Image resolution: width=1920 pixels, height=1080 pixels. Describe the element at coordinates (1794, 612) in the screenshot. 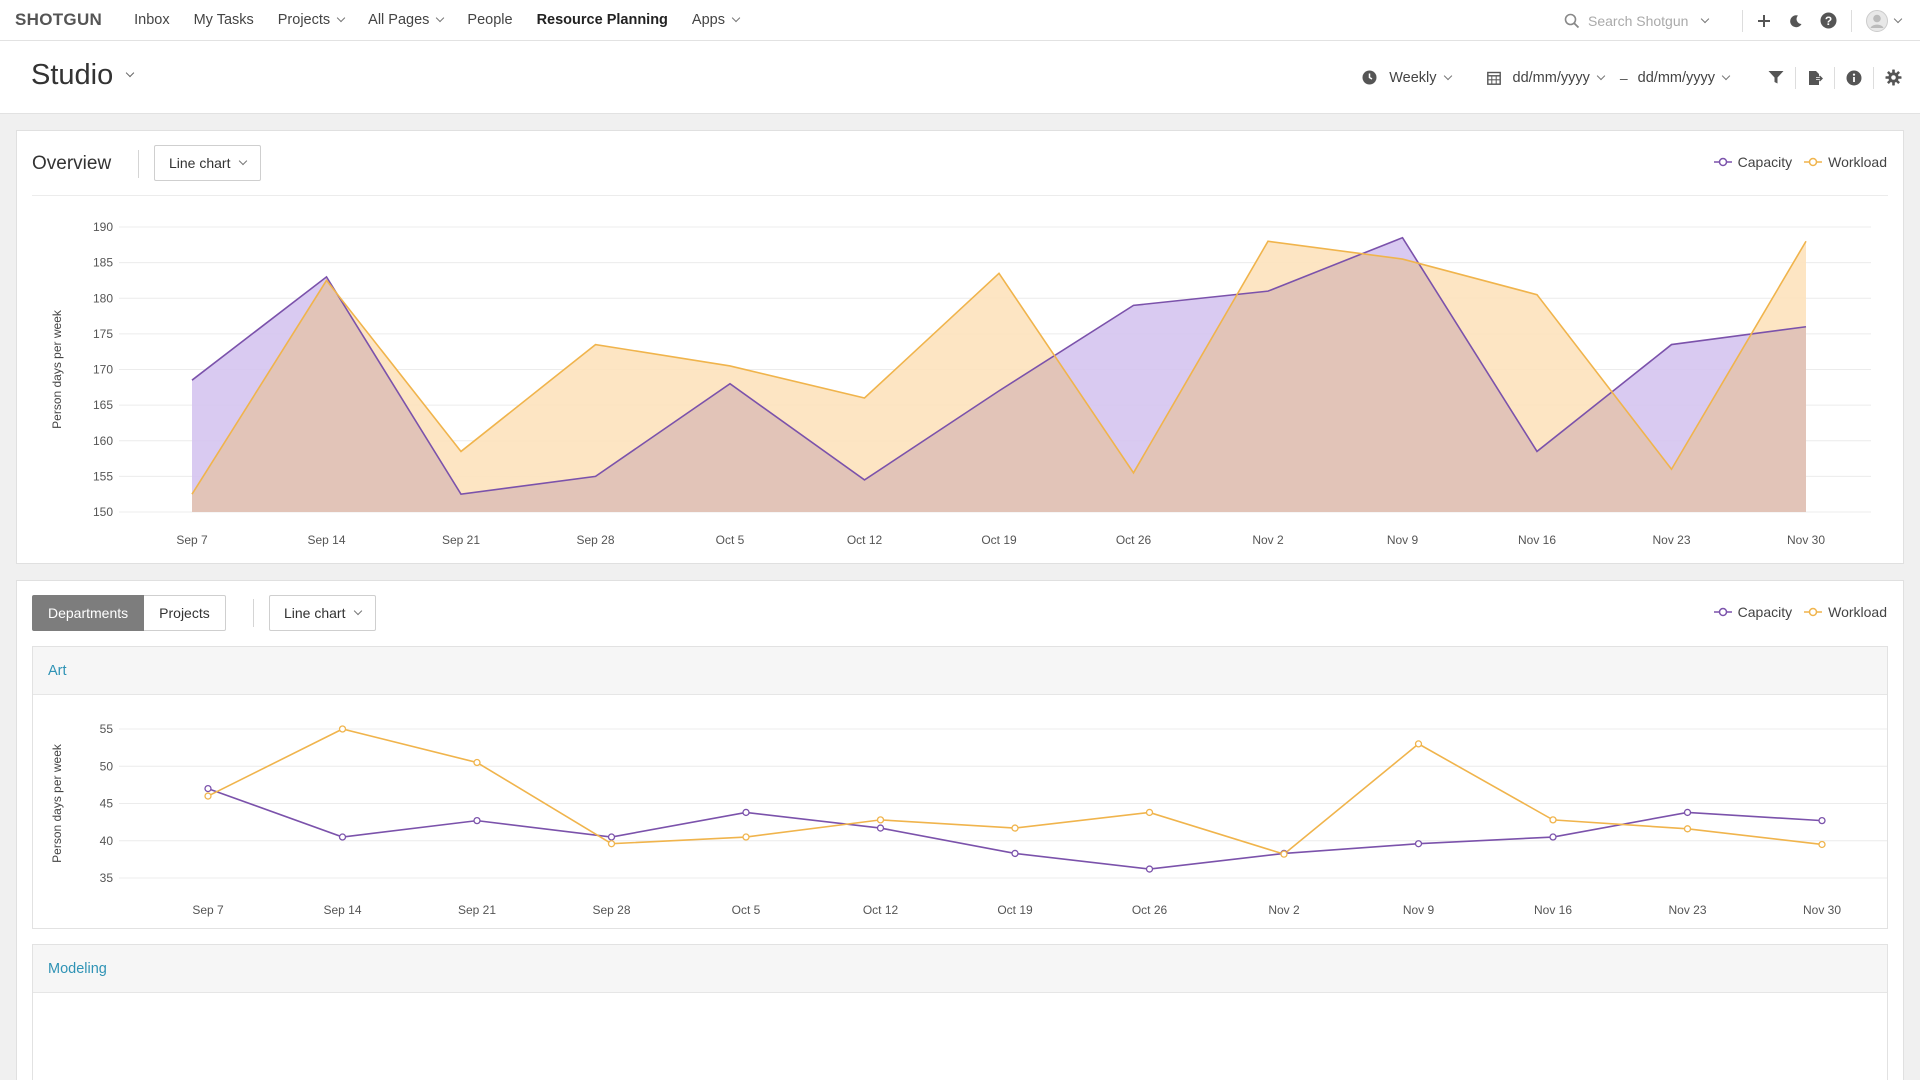

I see `breakdown-legend: Capacity Workload` at that location.